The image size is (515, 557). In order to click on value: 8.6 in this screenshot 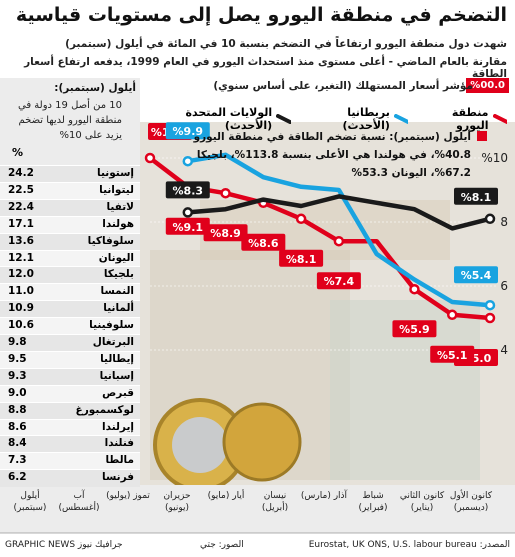, I will do `click(17, 426)`.